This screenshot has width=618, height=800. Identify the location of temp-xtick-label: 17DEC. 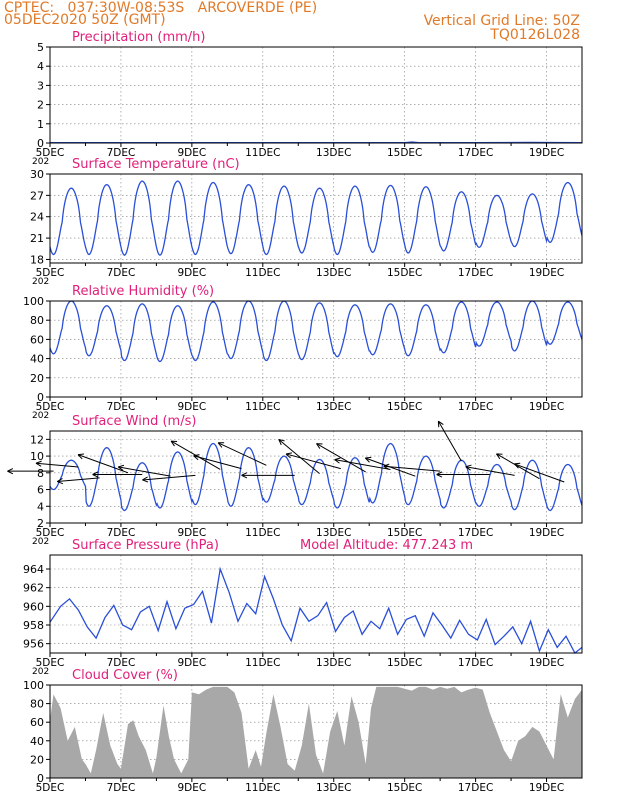
(475, 273).